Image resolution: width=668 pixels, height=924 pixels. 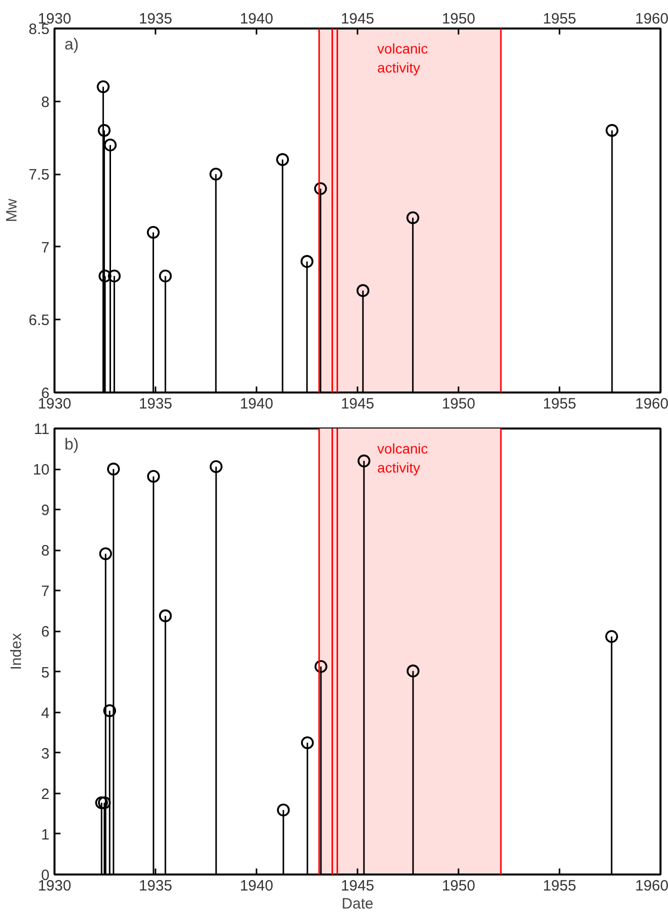 I want to click on y-axis-title: Mw, so click(x=12, y=210).